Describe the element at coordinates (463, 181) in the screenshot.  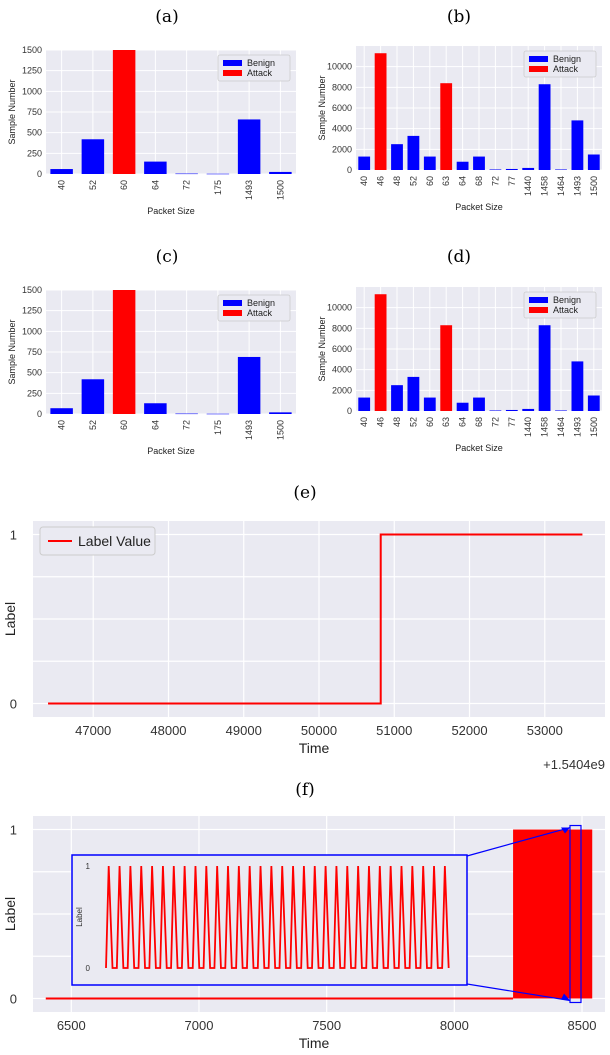
I see `x-tick-label: 64` at that location.